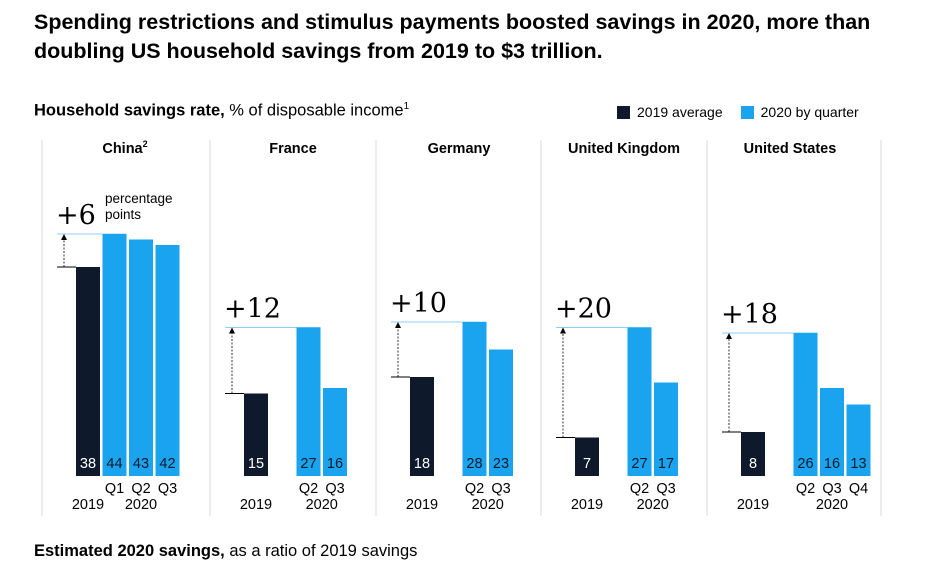 This screenshot has height=588, width=936. What do you see at coordinates (129, 551) in the screenshot?
I see `footer-bold: Estimated 2020 savings,` at bounding box center [129, 551].